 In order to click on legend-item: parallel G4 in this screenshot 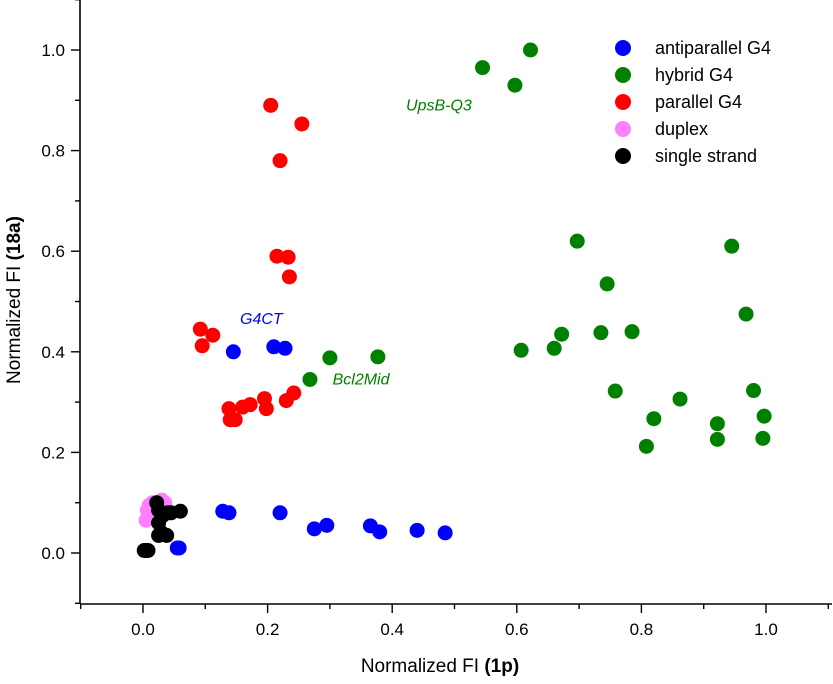, I will do `click(678, 102)`.